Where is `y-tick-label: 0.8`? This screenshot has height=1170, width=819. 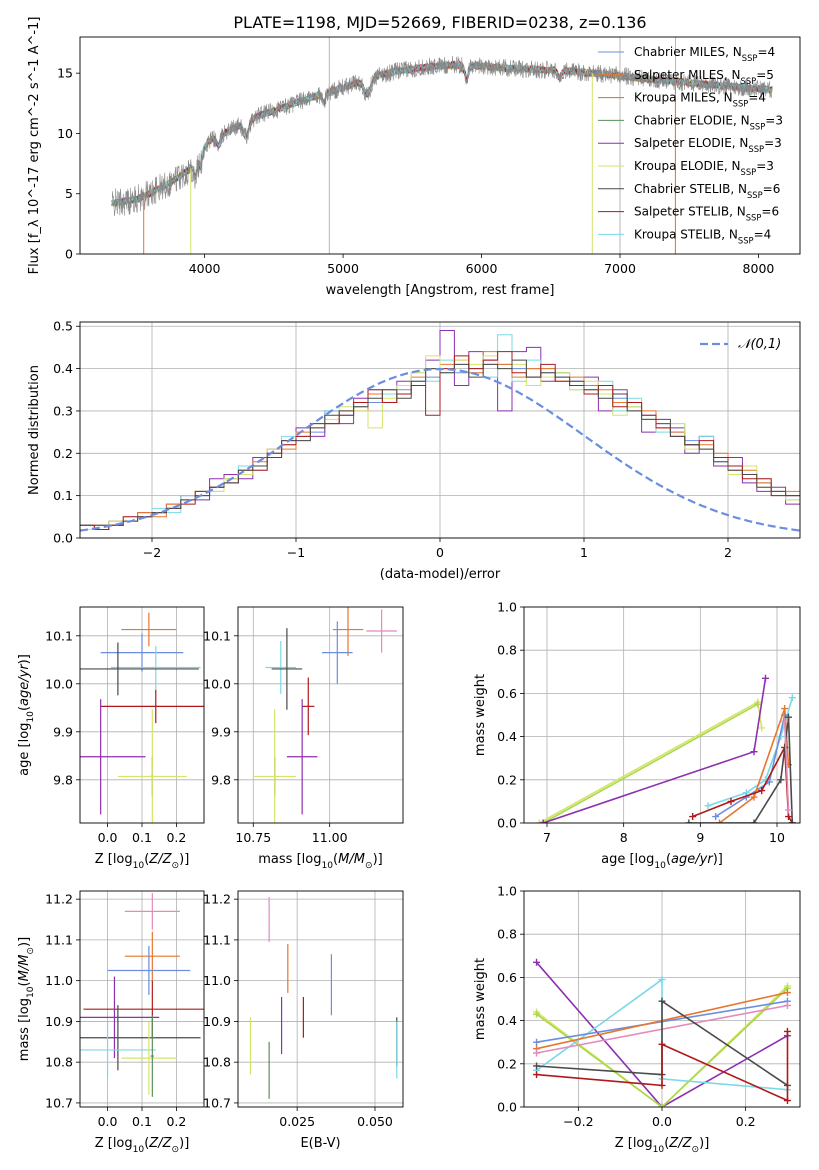 y-tick-label: 0.8 is located at coordinates (507, 650).